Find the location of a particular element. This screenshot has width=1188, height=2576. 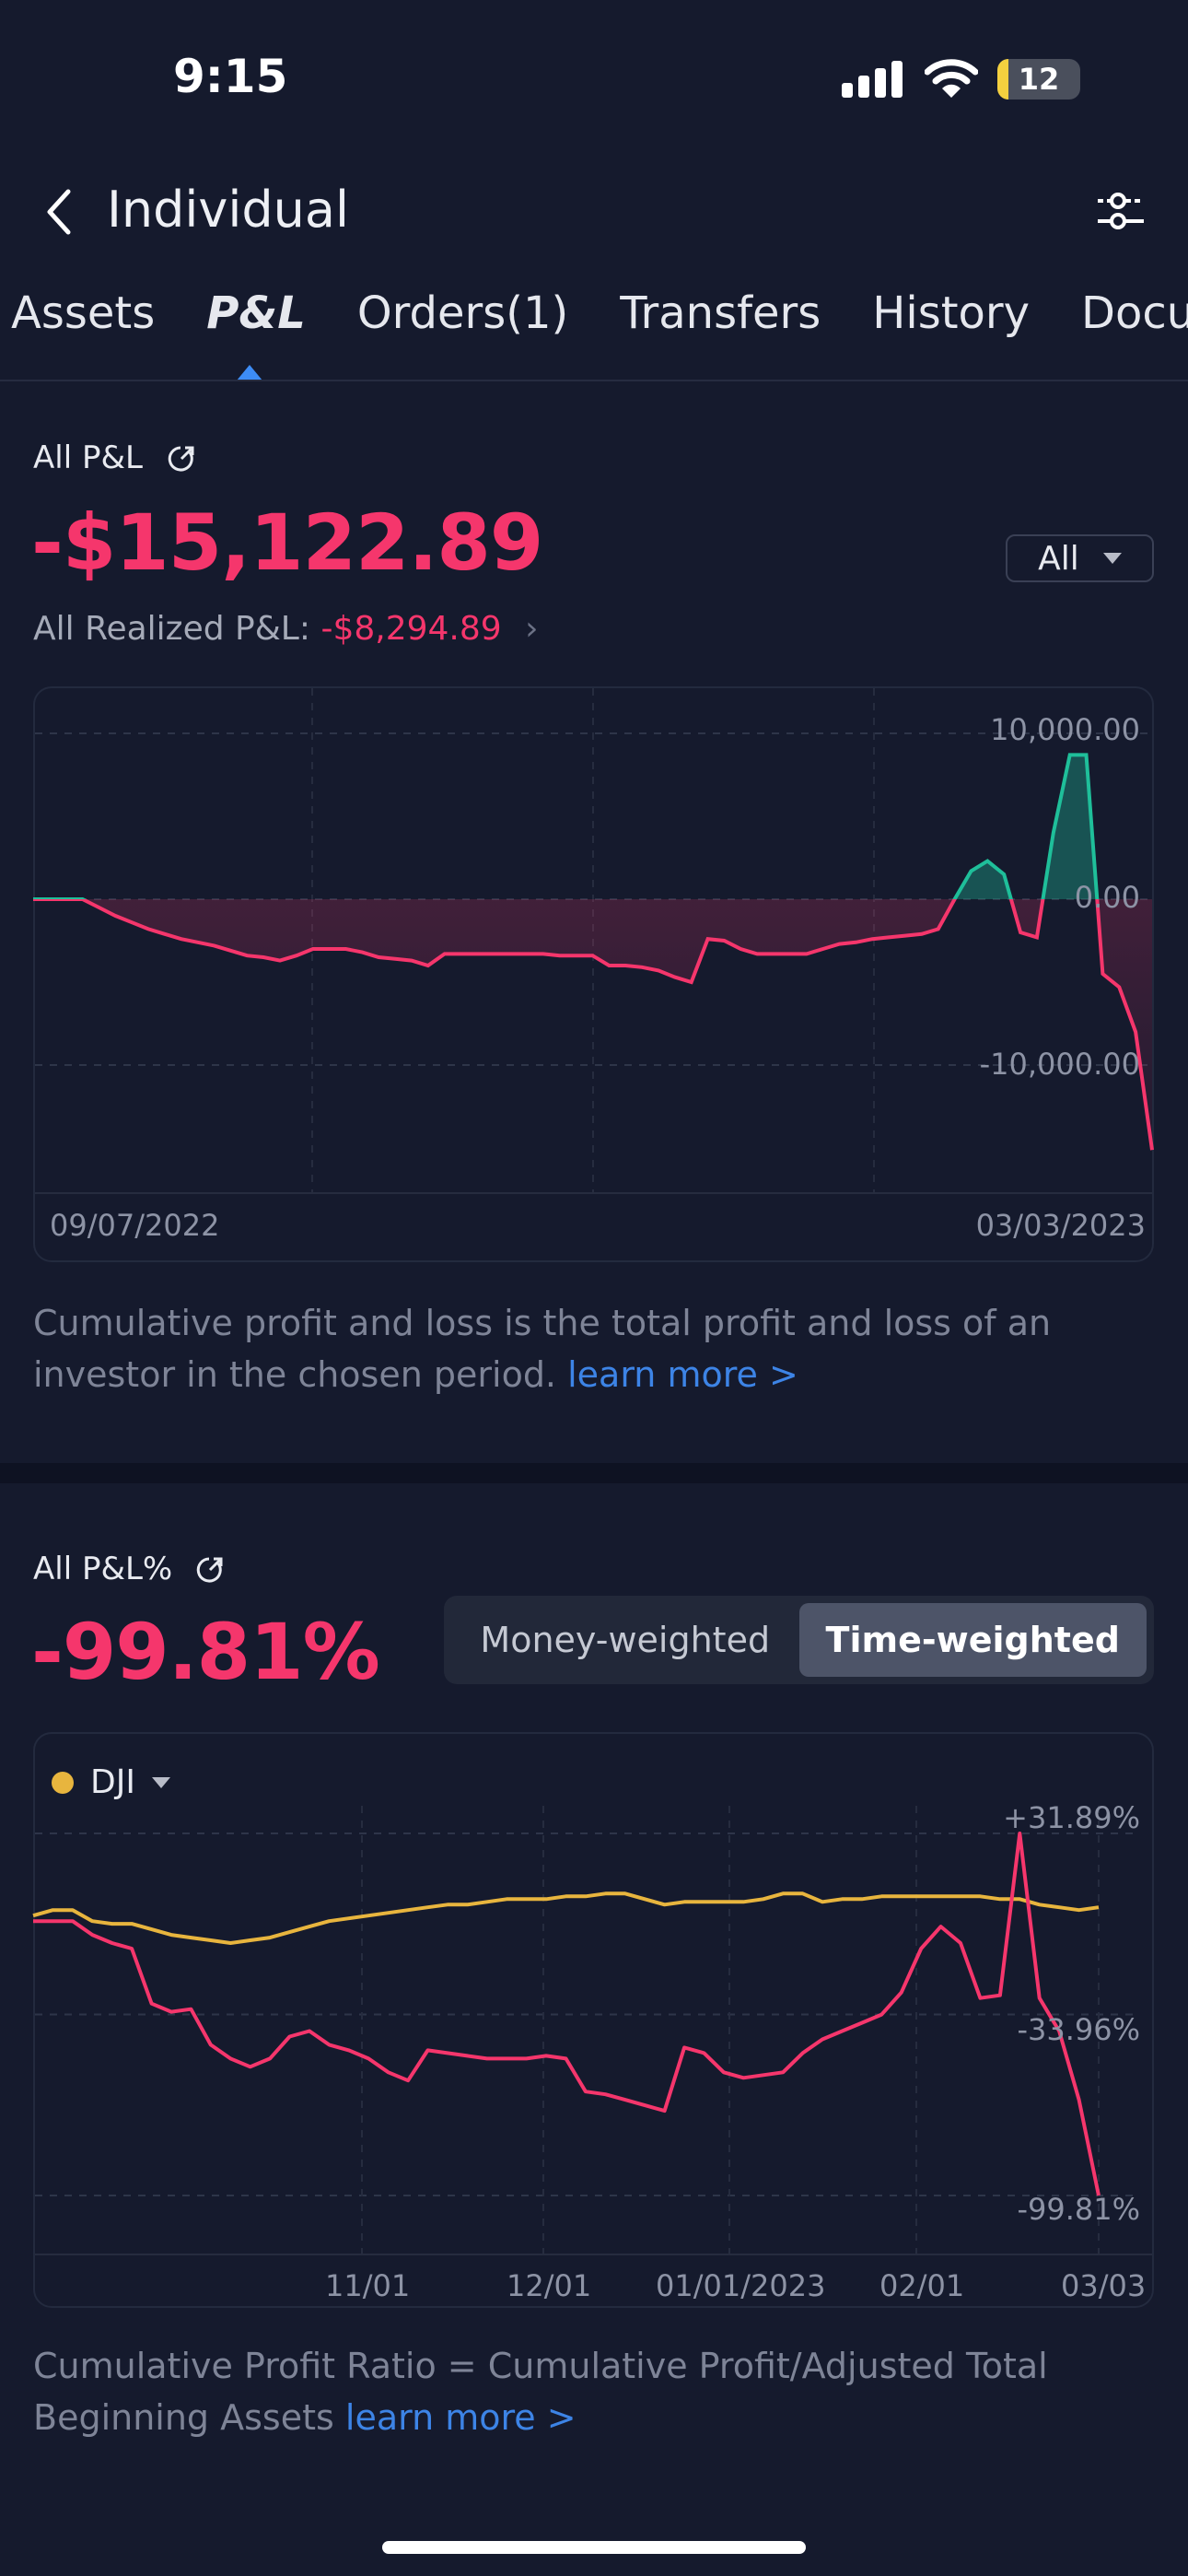

y-tick-label: 0.00 is located at coordinates (1107, 897).